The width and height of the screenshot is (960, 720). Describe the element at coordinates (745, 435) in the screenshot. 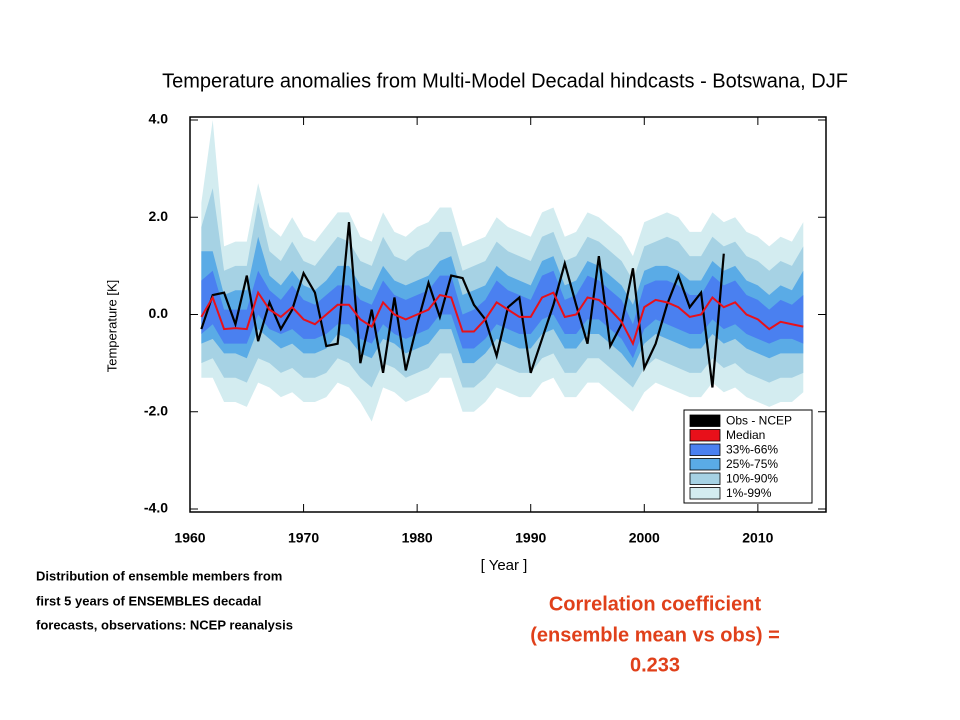

I see `legend-label: Median` at that location.